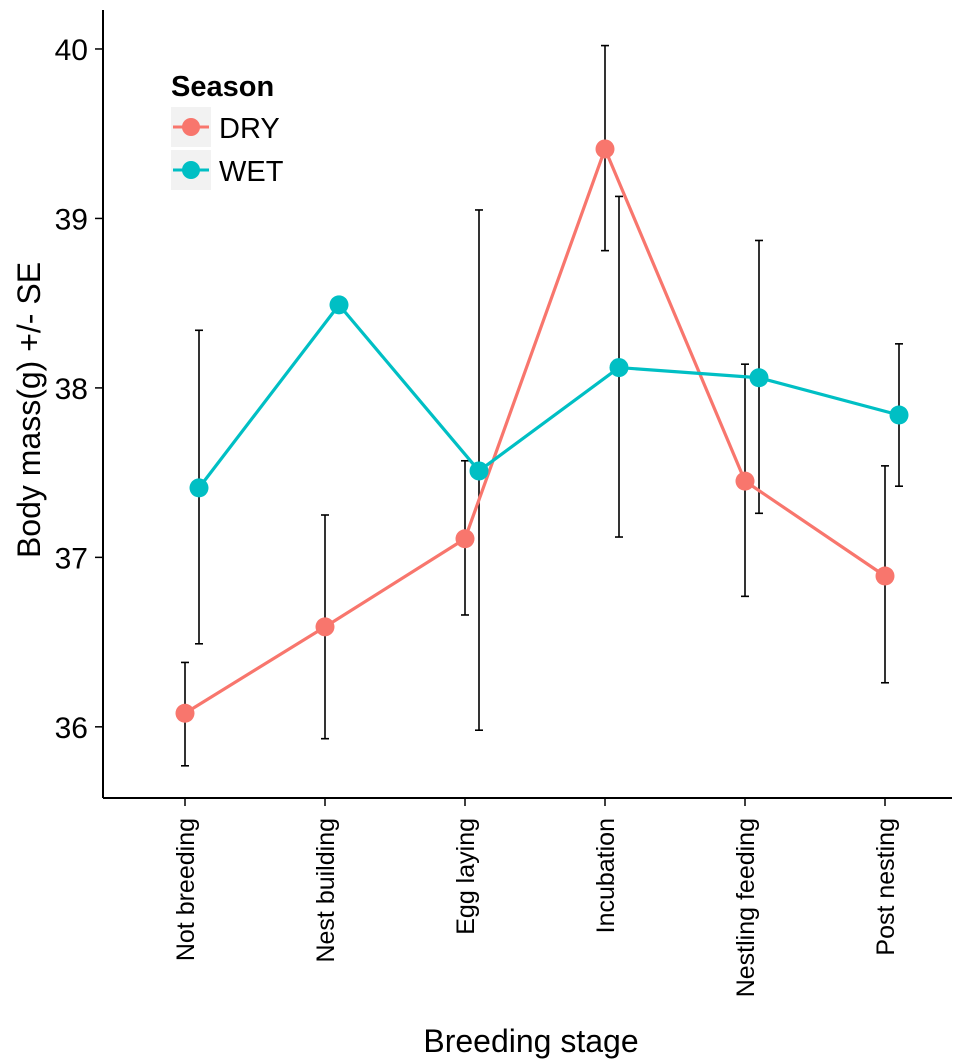  What do you see at coordinates (191, 127) in the screenshot?
I see `legend-key-dot-dry` at bounding box center [191, 127].